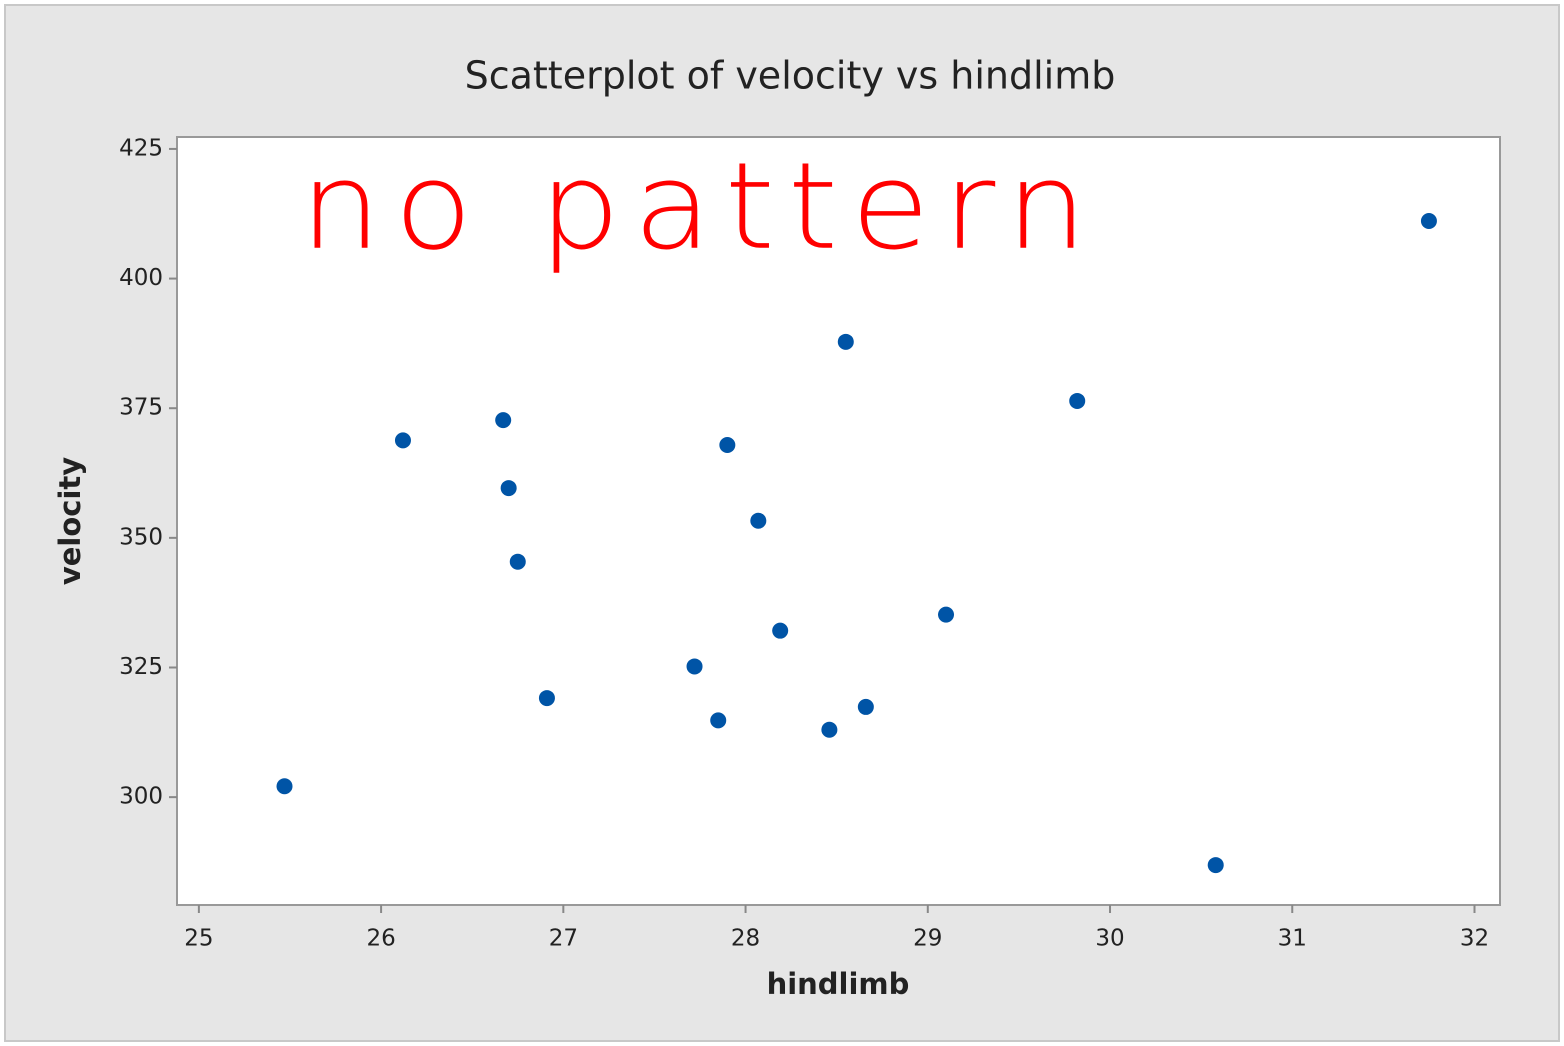 This screenshot has width=1564, height=1046. Describe the element at coordinates (838, 984) in the screenshot. I see `x-axis-label: hindlimb` at that location.